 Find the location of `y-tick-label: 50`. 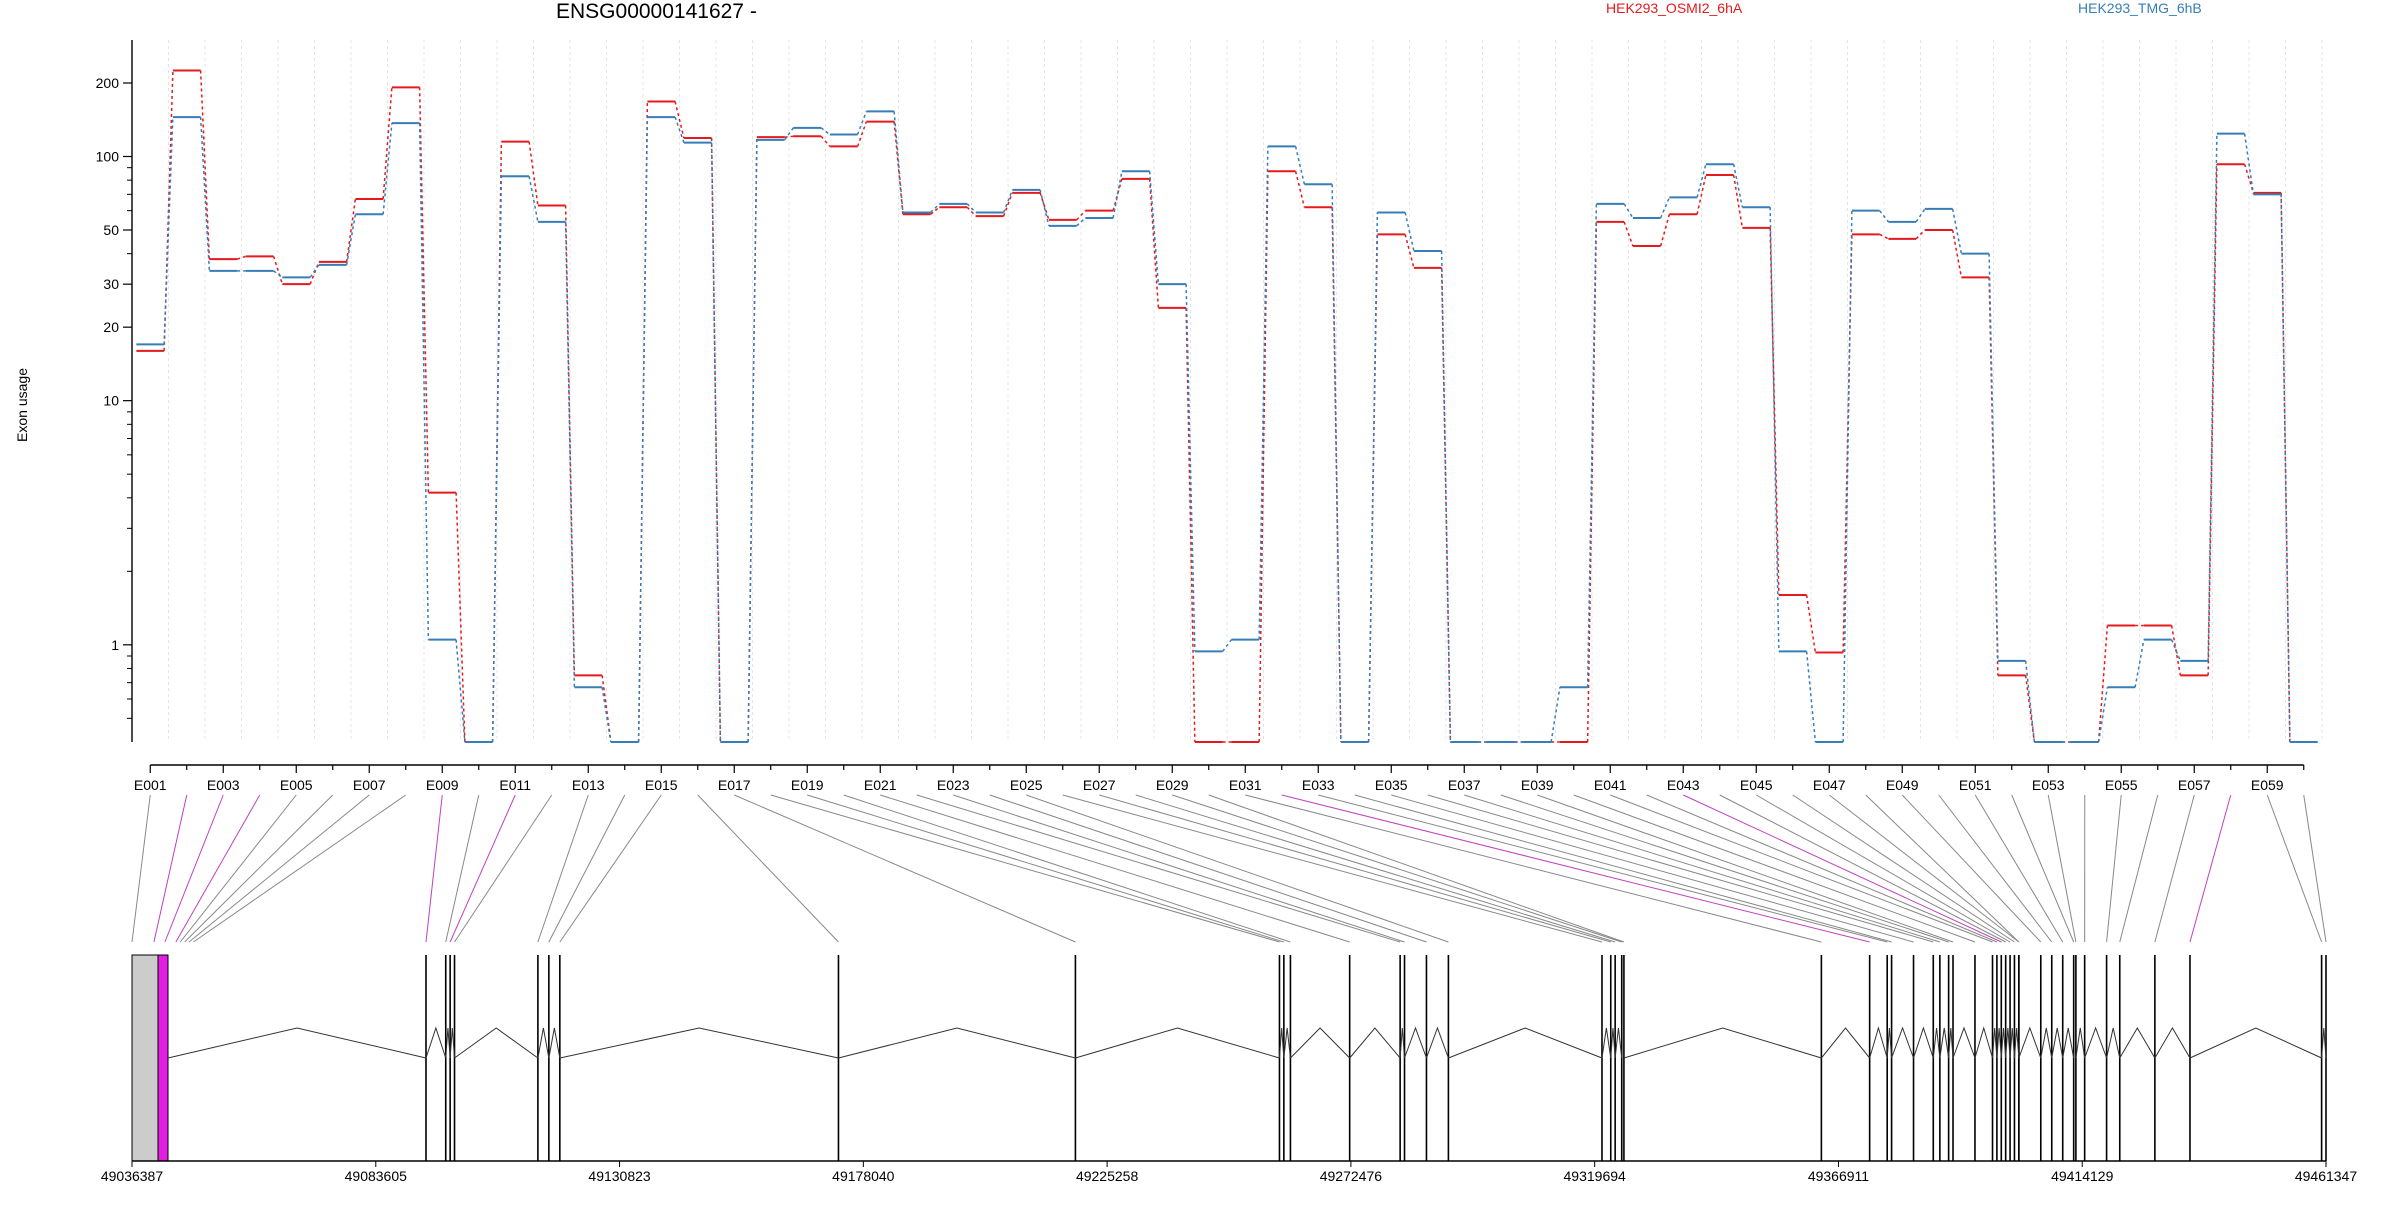

y-tick-label: 50 is located at coordinates (111, 230).